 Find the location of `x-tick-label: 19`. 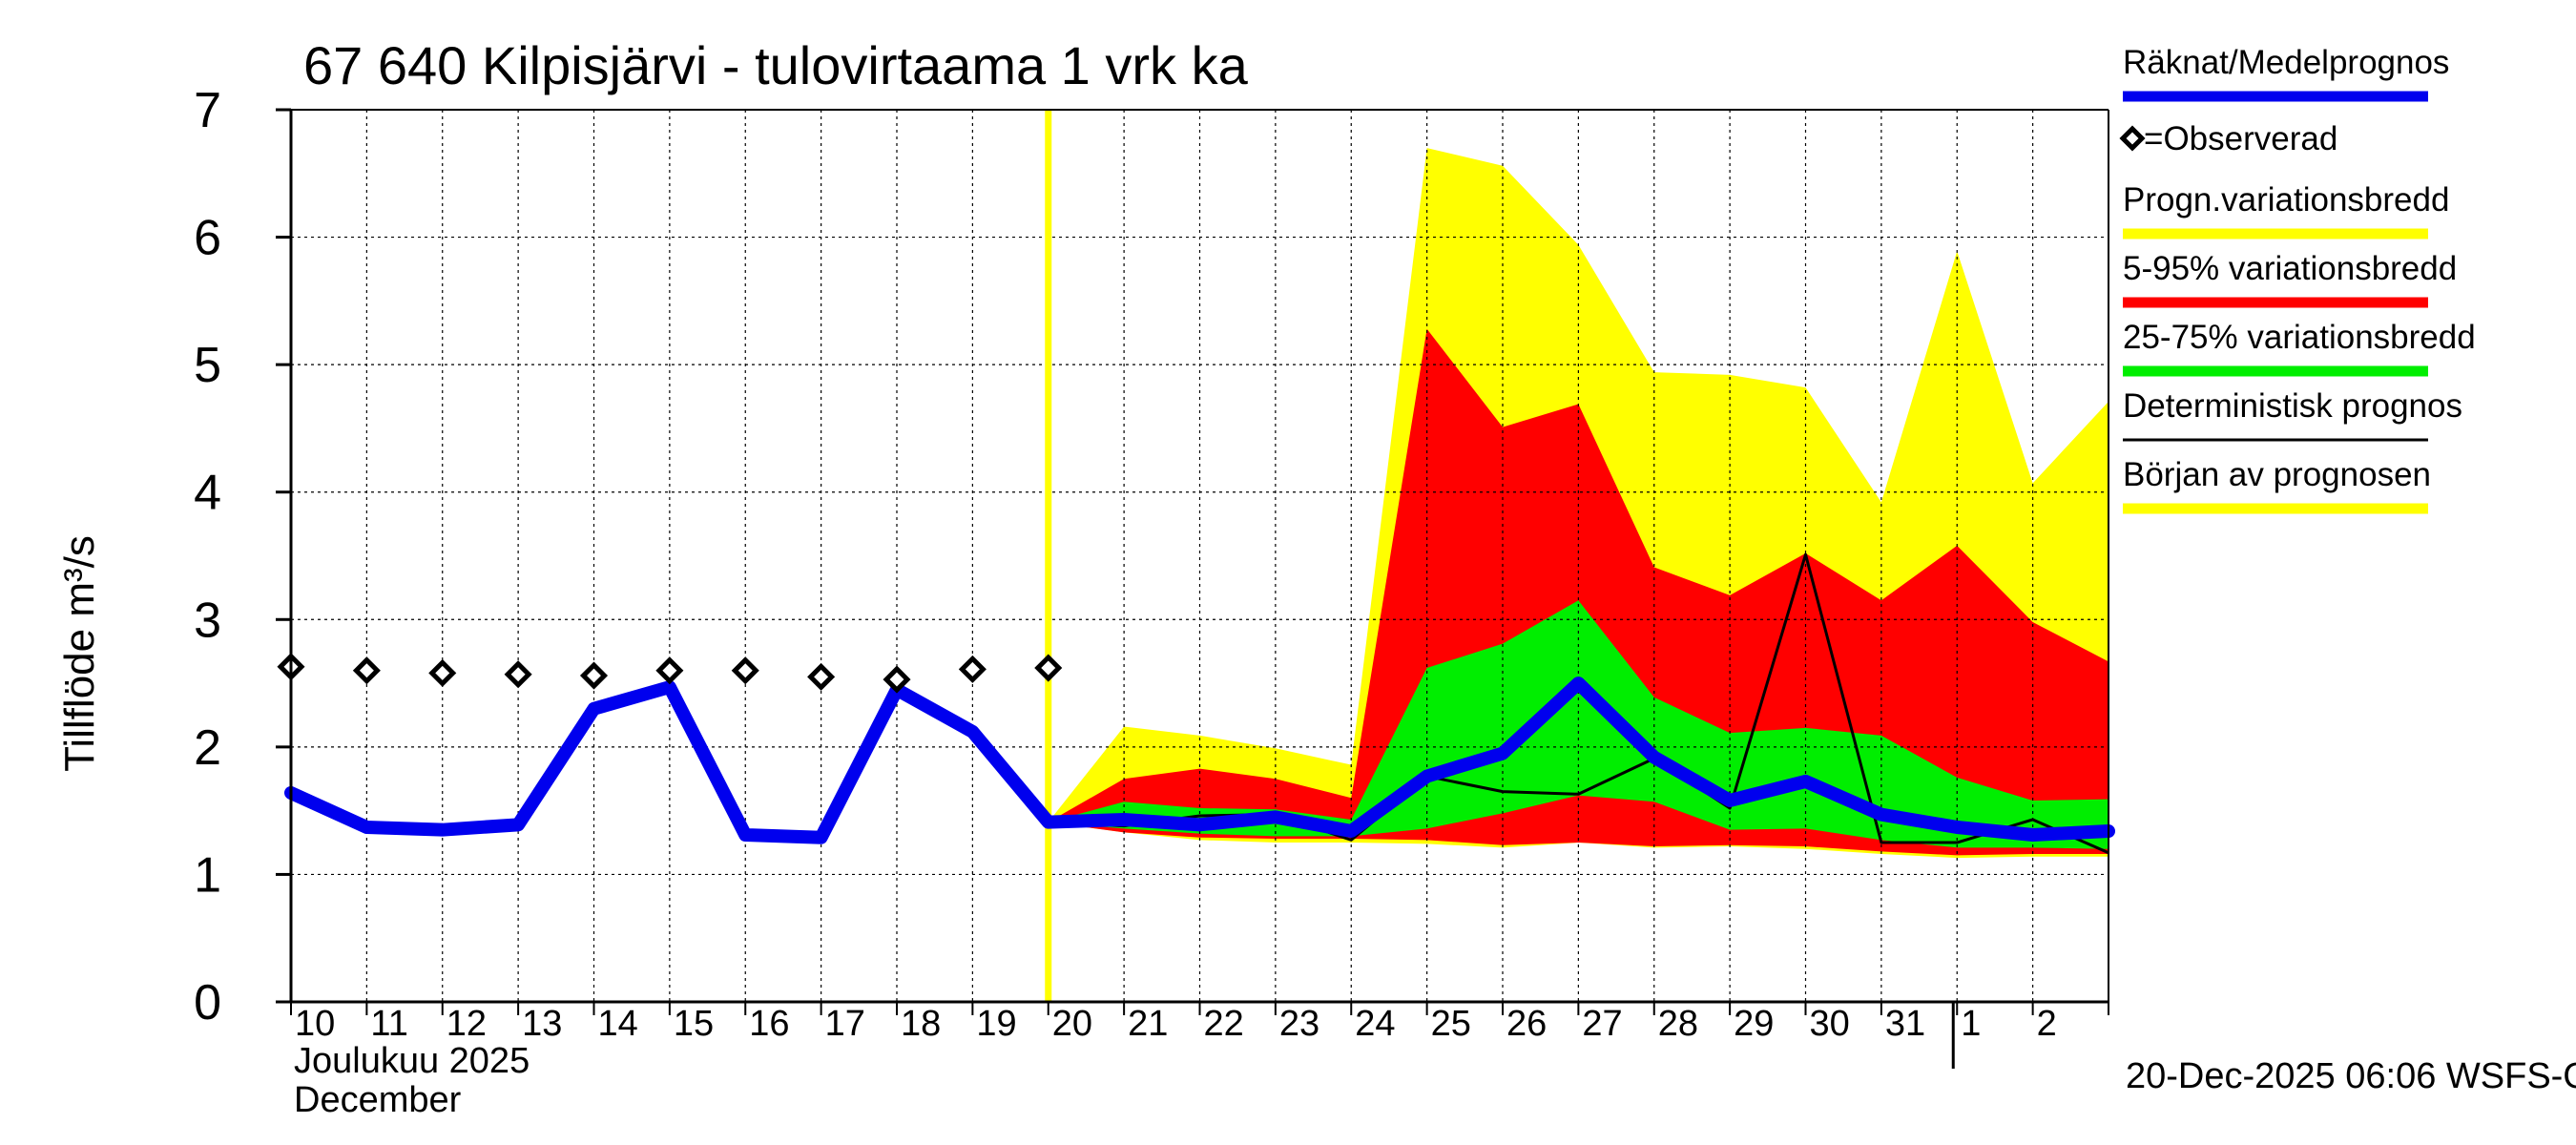

x-tick-label: 19 is located at coordinates (996, 1024).